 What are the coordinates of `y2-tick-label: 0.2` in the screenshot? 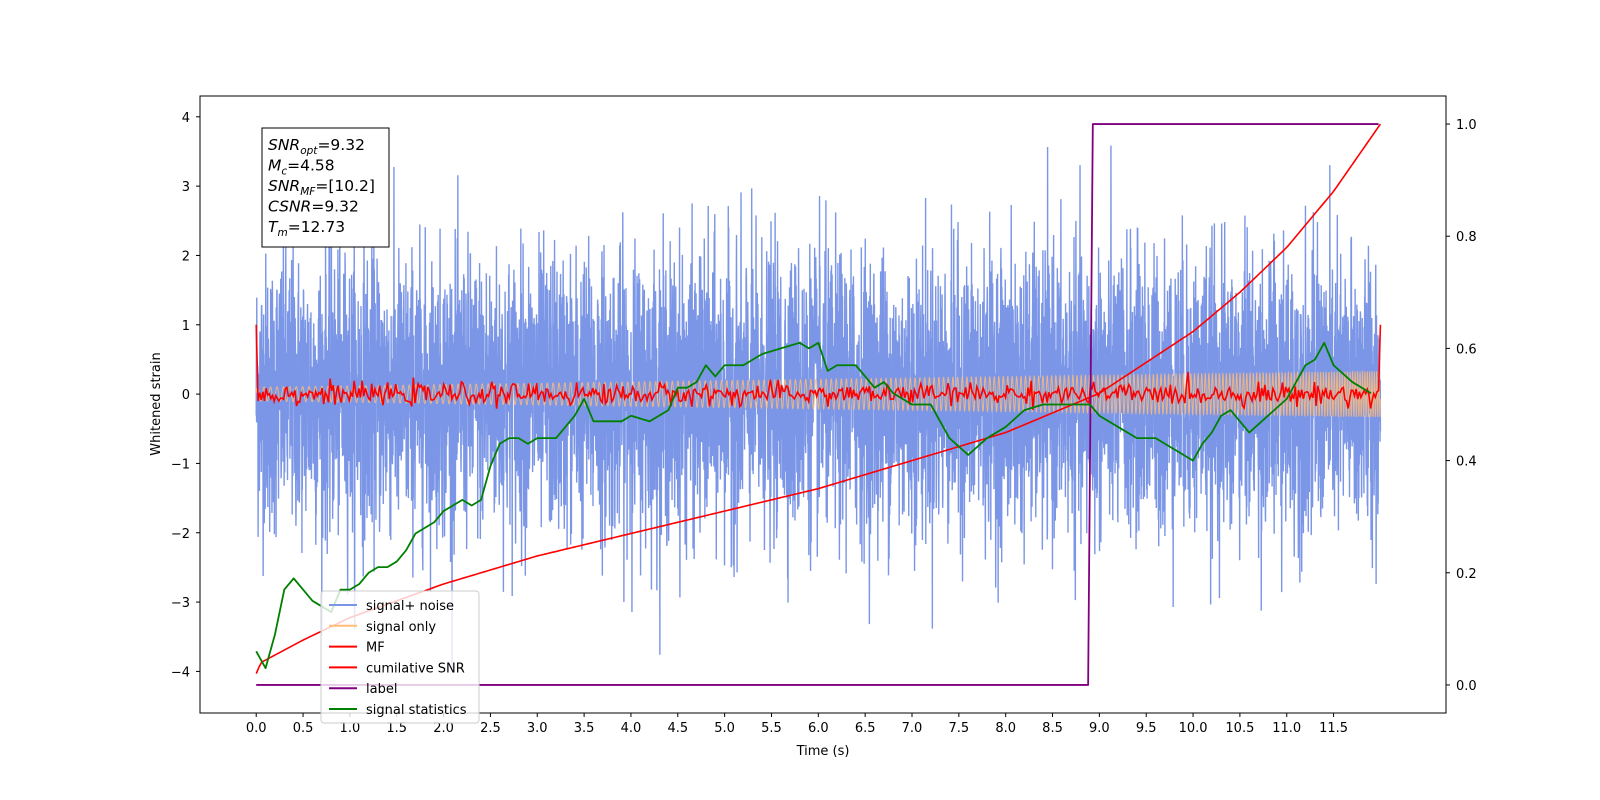 It's located at (1466, 574).